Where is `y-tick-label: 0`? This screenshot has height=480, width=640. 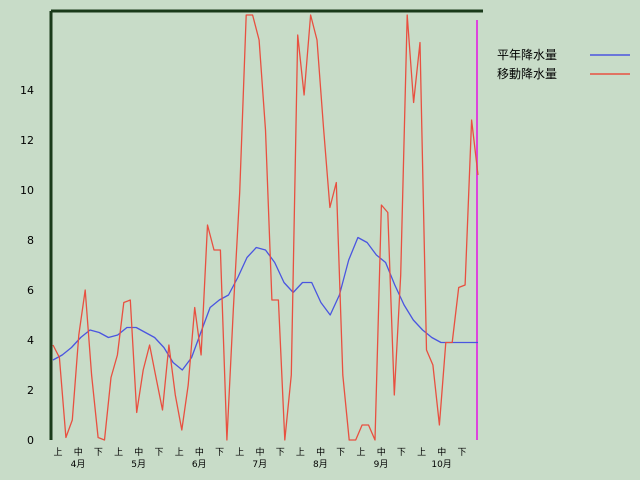 y-tick-label: 0 is located at coordinates (30, 440).